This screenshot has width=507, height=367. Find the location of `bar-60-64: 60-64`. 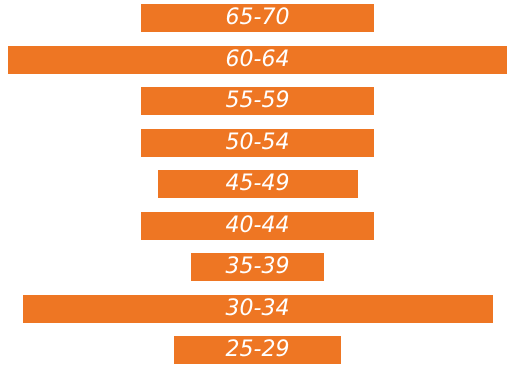

bar-60-64: 60-64 is located at coordinates (257, 59).